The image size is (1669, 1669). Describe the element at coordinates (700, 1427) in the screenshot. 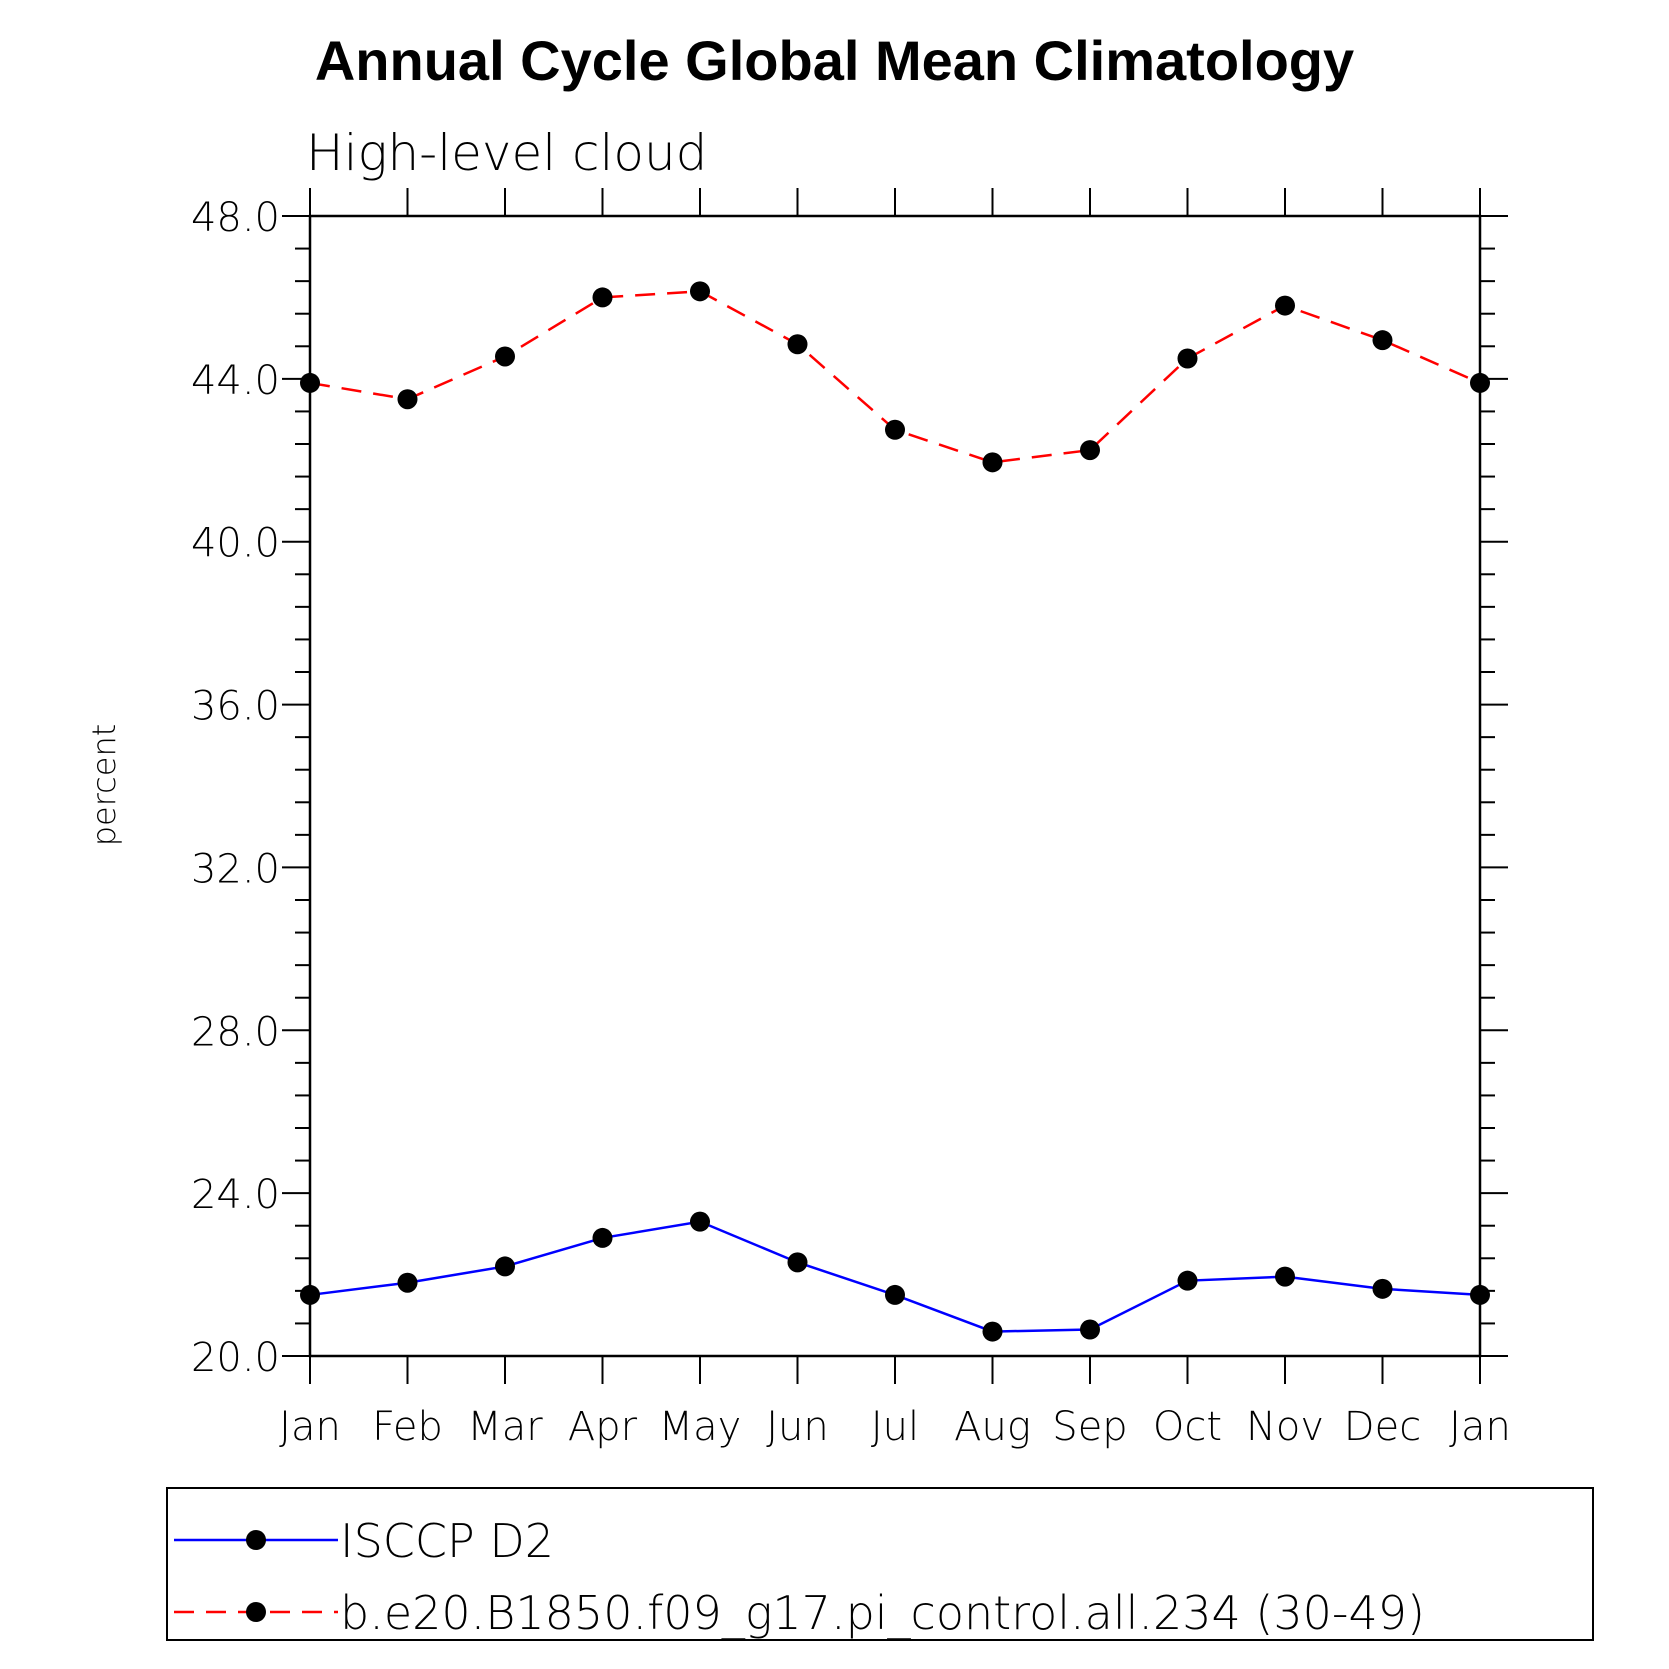

I see `x-tick-label: May` at that location.